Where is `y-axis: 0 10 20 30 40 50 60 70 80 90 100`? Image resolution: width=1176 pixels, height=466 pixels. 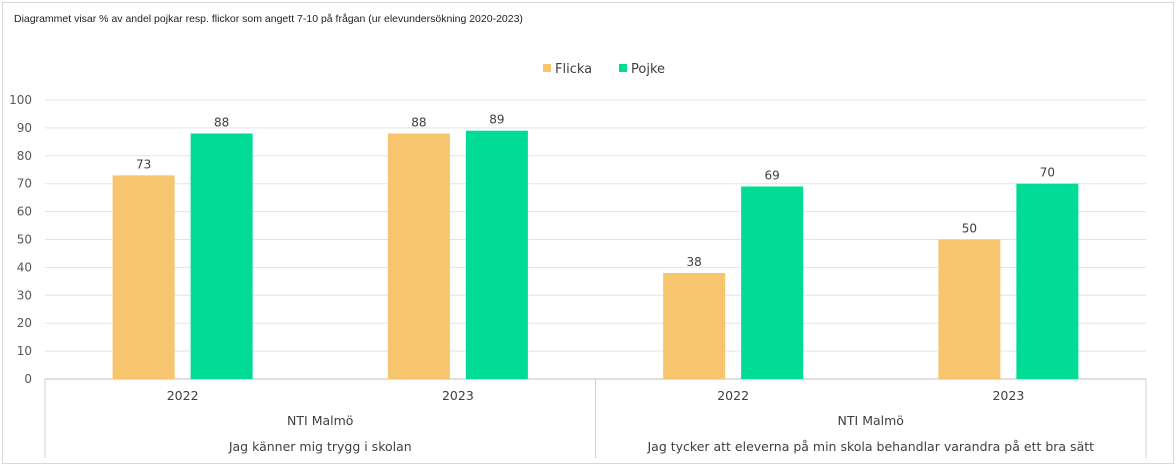
y-axis: 0 10 20 30 40 50 60 70 80 90 100 is located at coordinates (20, 239).